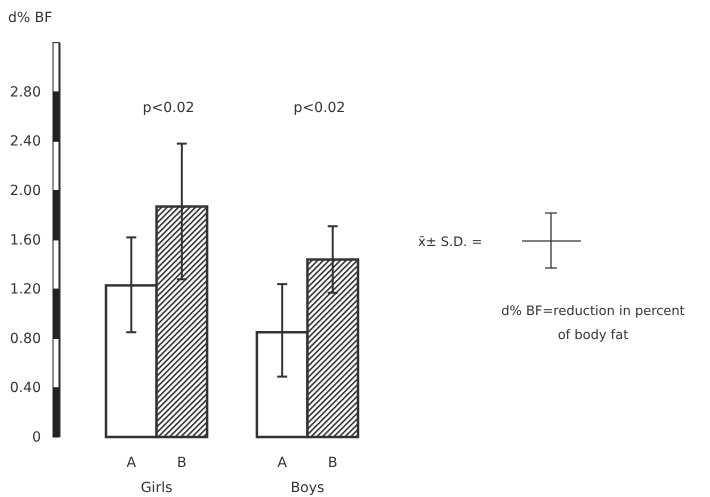 The width and height of the screenshot is (710, 497). Describe the element at coordinates (25, 338) in the screenshot. I see `y-tick-label: 0.80` at that location.